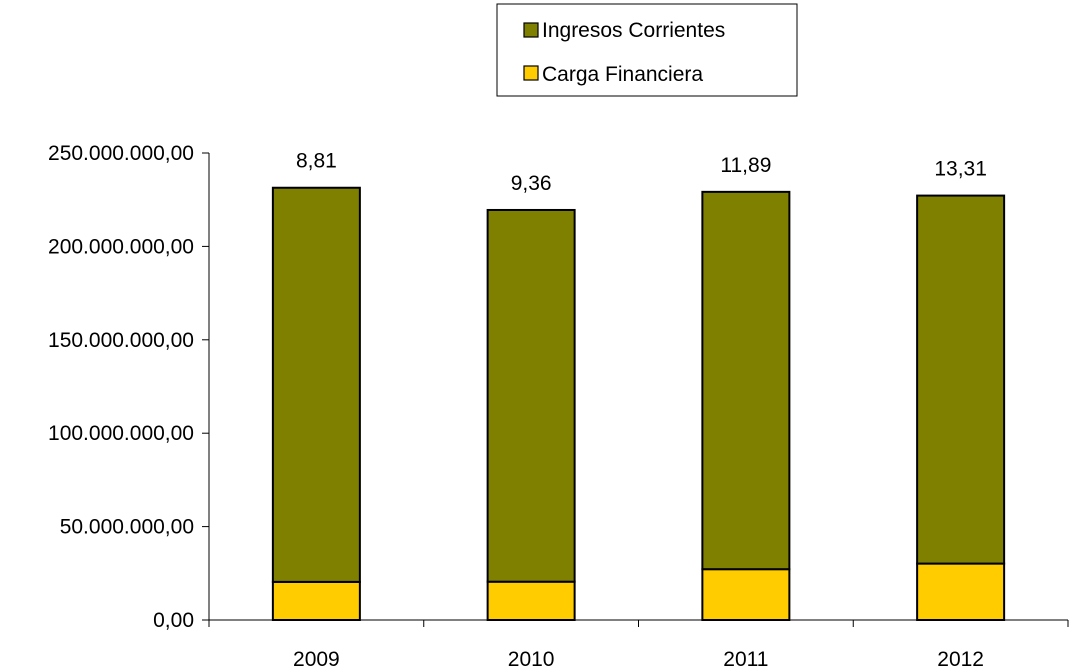 Image resolution: width=1072 pixels, height=672 pixels. I want to click on data-label: 9,36, so click(531, 183).